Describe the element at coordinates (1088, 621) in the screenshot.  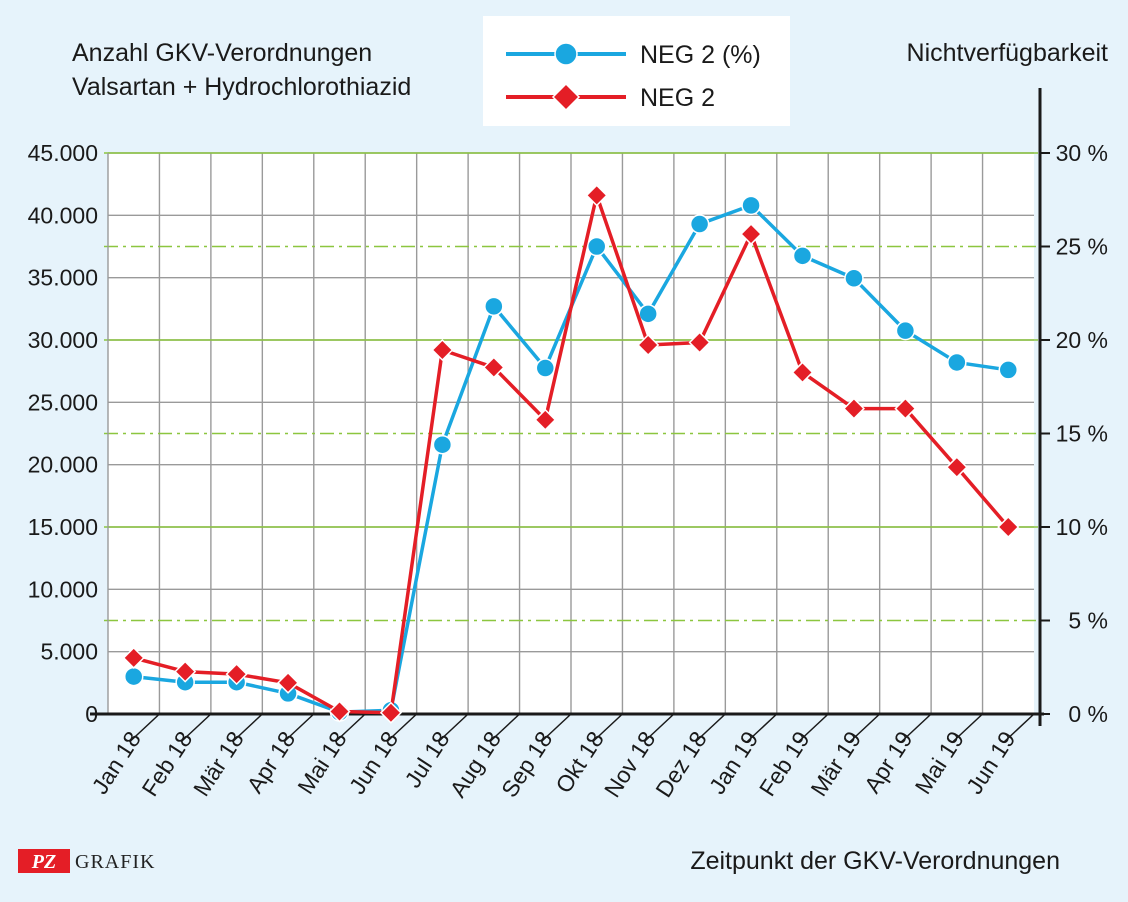
I see `y-right-tick-label: 5 %` at that location.